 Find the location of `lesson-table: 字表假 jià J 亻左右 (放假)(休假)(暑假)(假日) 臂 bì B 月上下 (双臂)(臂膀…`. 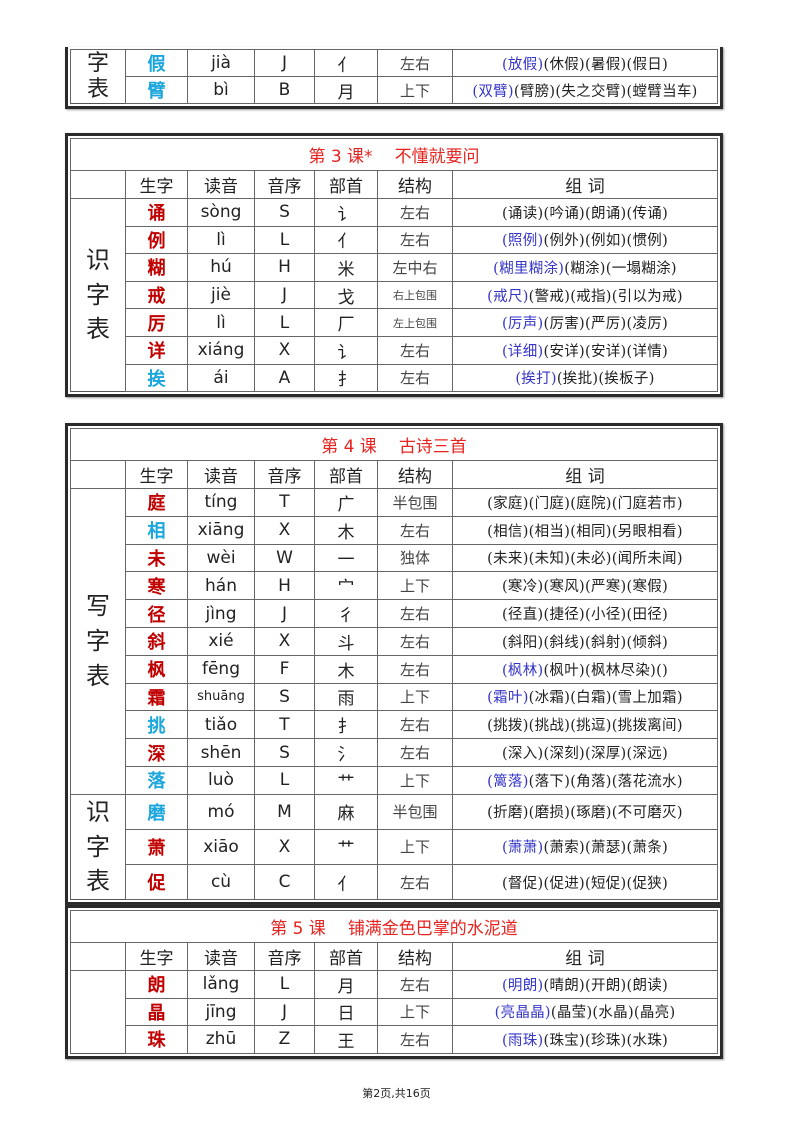

lesson-table: 字表假 jià J 亻左右 (放假)(休假)(暑假)(假日) 臂 bì B 月上下 (双臂)(臂膀… is located at coordinates (394, 76).